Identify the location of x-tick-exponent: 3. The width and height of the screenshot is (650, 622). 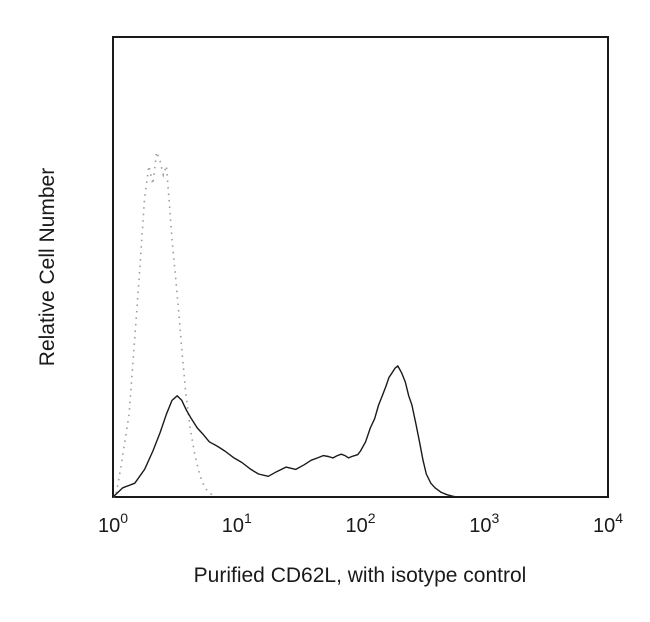
(496, 518).